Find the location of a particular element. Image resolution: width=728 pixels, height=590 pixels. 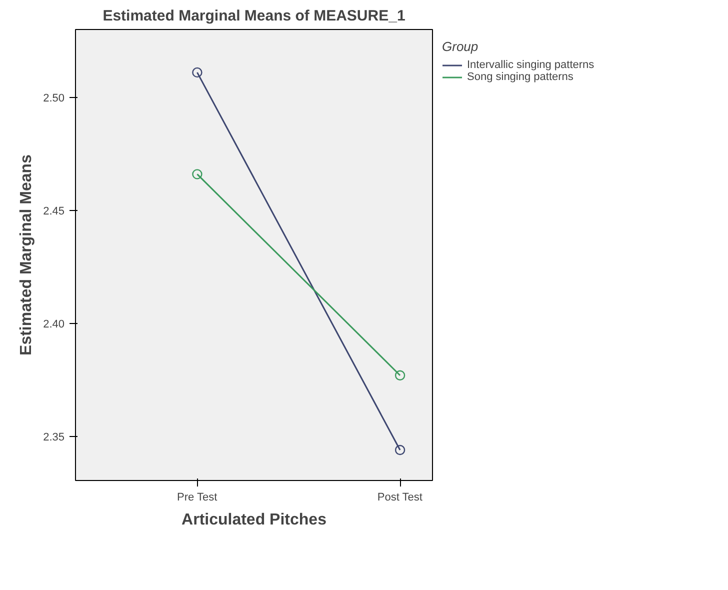

legend-label: Intervallic singing patterns is located at coordinates (530, 65).